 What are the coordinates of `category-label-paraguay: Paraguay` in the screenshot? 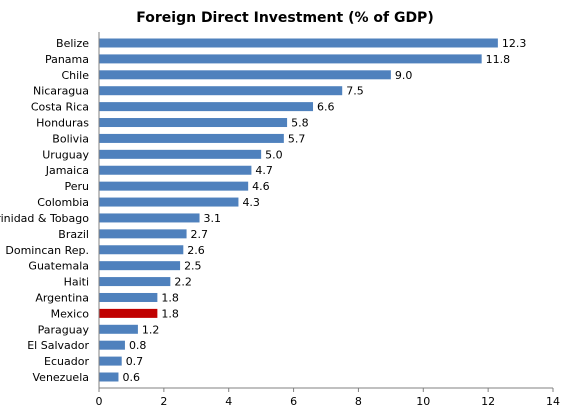 It's located at (64, 329).